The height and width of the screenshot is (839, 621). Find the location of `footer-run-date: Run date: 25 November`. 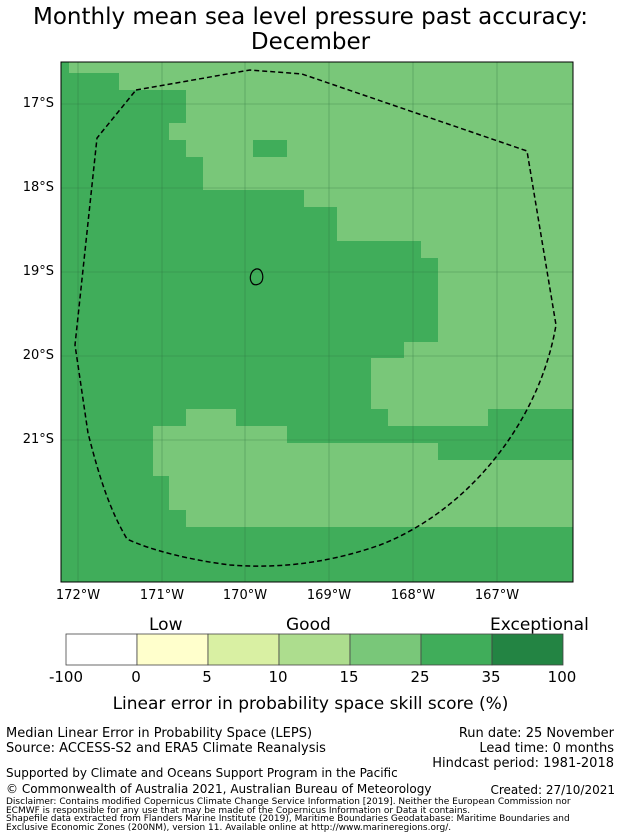

footer-run-date: Run date: 25 November is located at coordinates (536, 733).